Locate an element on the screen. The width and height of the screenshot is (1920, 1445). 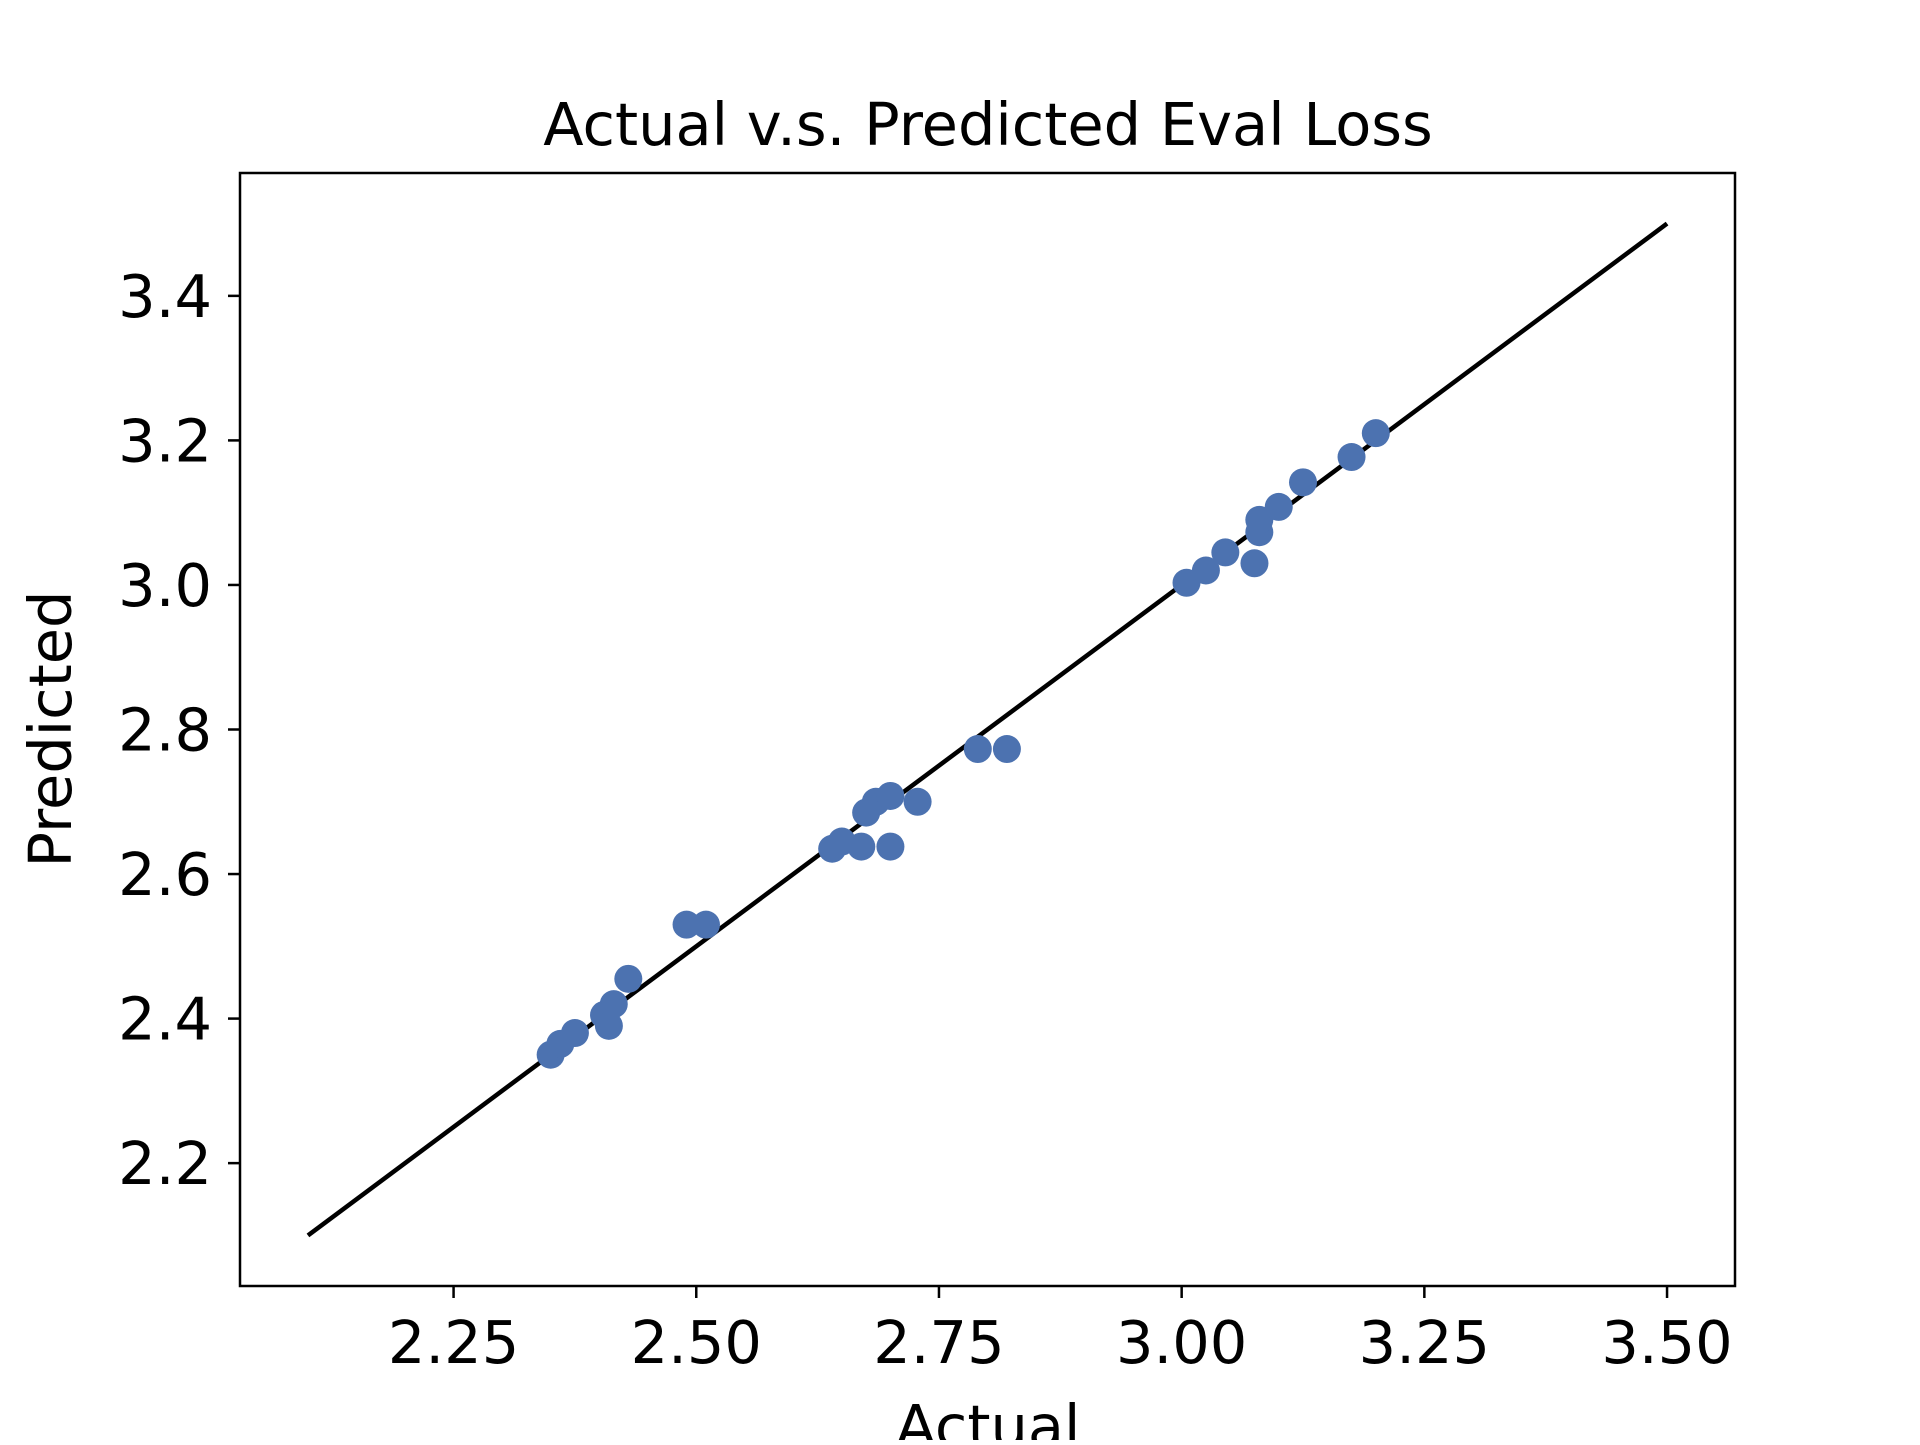
x-tick-label: 2.25 is located at coordinates (453, 1342).